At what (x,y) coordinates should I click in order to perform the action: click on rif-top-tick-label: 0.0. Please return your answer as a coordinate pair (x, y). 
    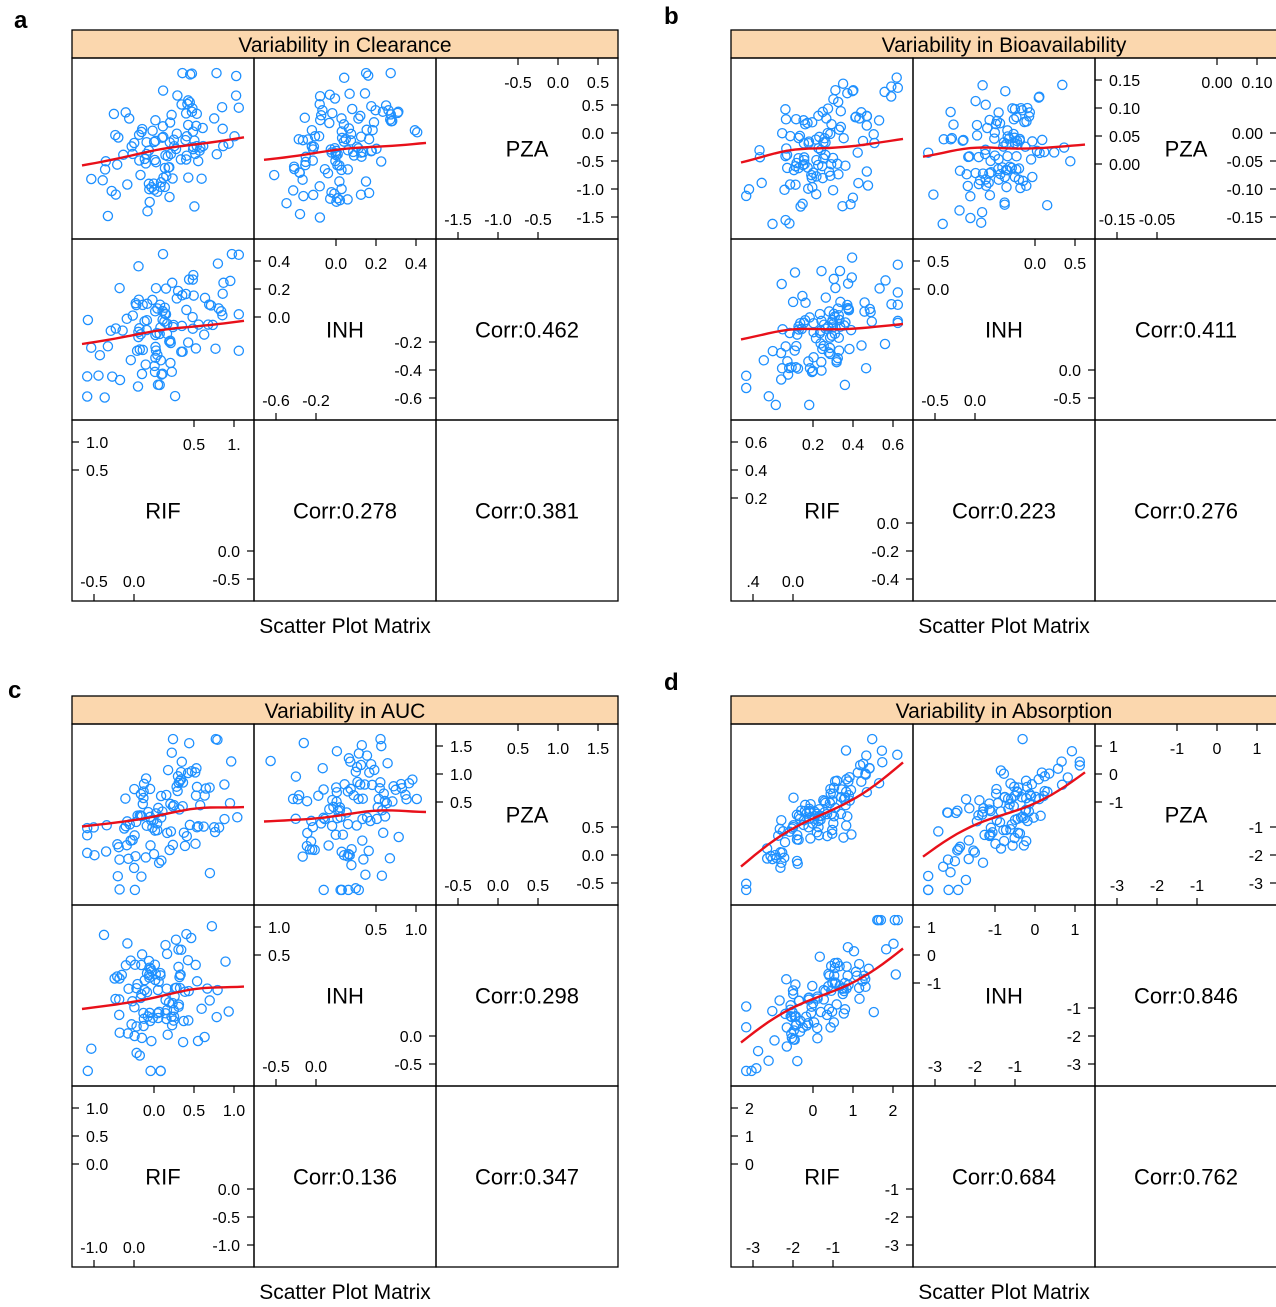
    Looking at the image, I should click on (154, 1111).